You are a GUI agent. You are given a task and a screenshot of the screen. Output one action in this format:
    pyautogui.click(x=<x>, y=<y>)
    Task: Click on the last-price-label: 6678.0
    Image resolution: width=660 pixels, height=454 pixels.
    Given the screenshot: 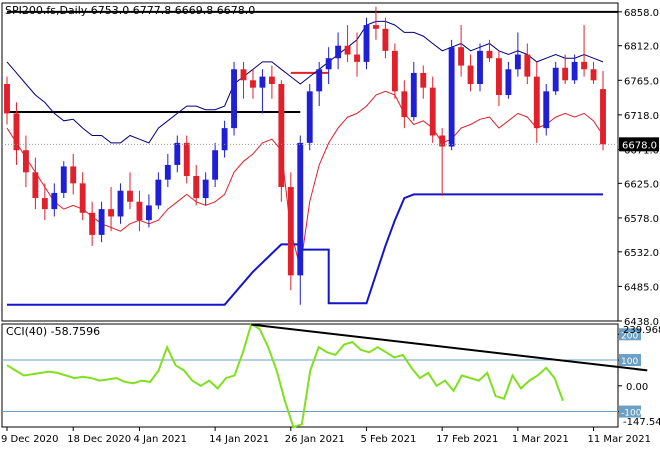 What is the action you would take?
    pyautogui.click(x=639, y=145)
    